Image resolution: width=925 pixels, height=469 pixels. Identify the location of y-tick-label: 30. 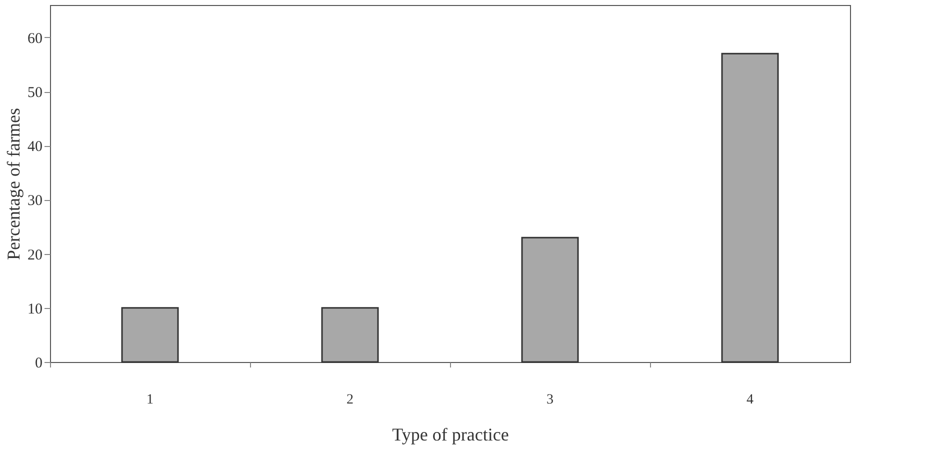
(35, 201).